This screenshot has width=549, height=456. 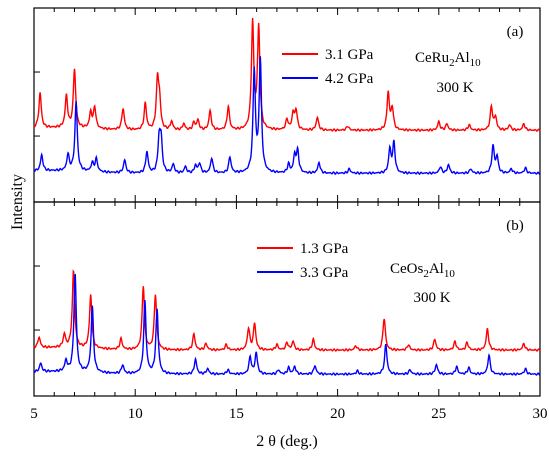 I want to click on panel-a-compound: CeRu2Al10, so click(x=448, y=59).